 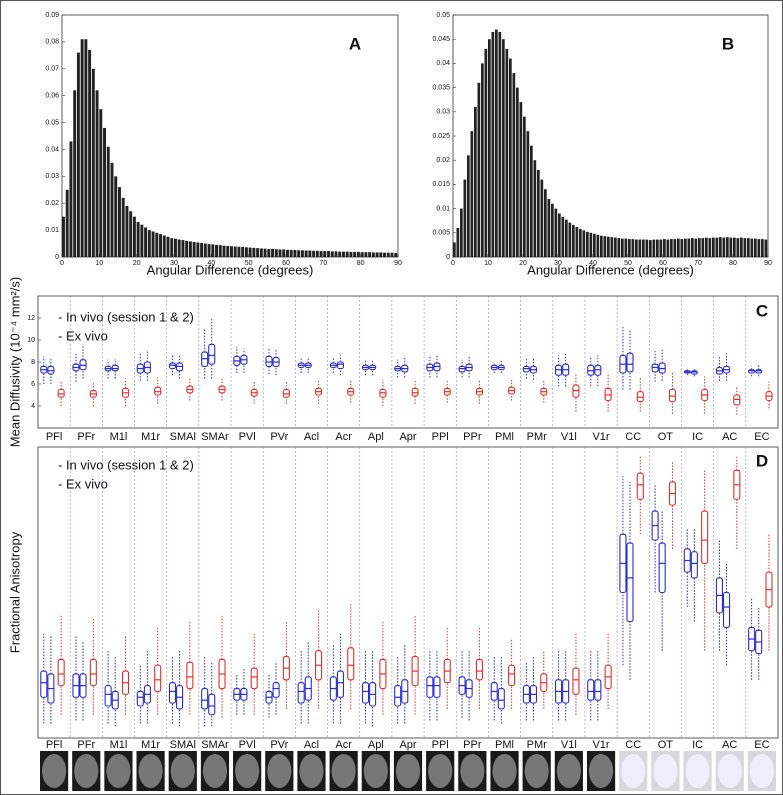 I want to click on x-tick-label: OT, so click(x=666, y=745).